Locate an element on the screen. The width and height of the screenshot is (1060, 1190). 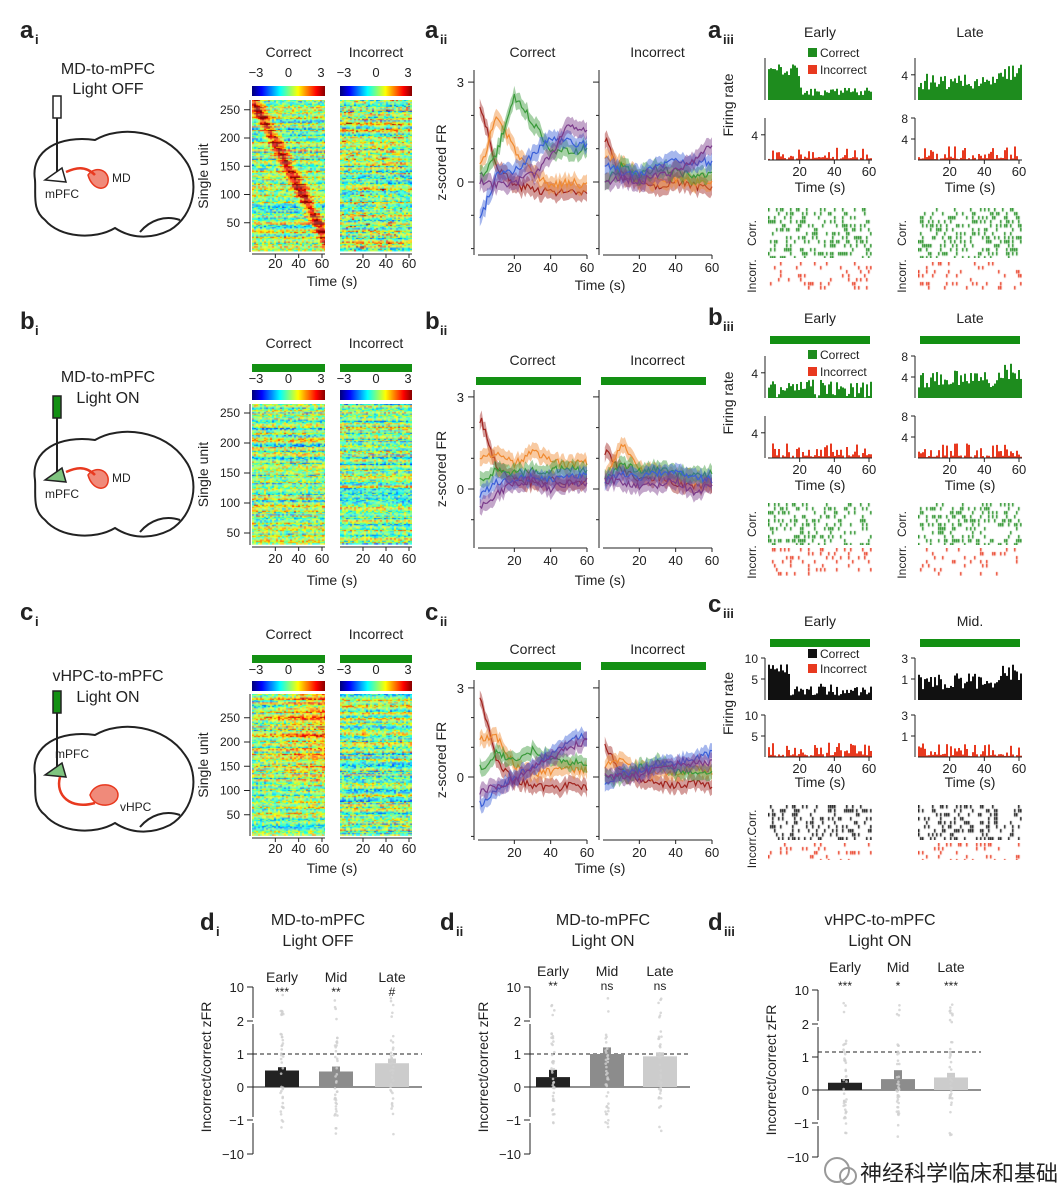
region-label-target: MD is located at coordinates (121, 178).